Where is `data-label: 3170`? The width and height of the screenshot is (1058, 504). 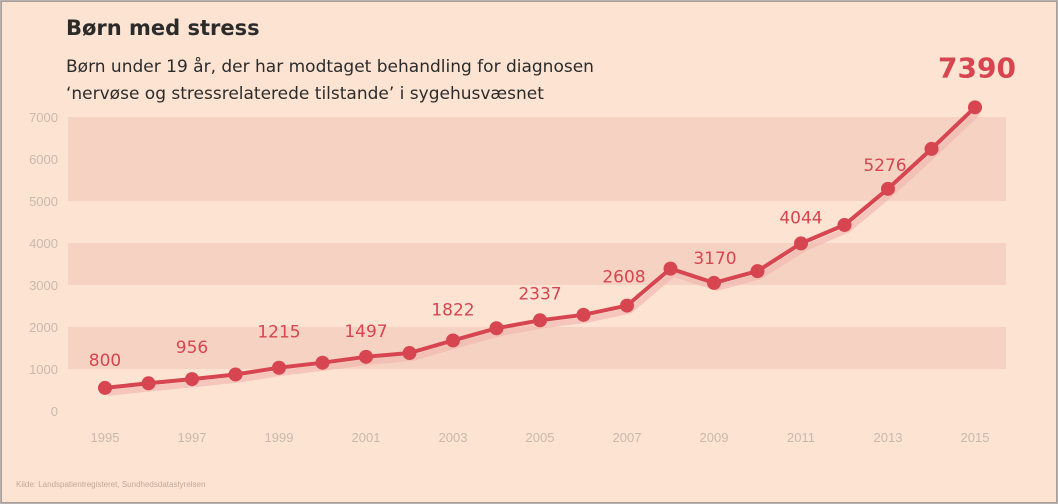
data-label: 3170 is located at coordinates (714, 259).